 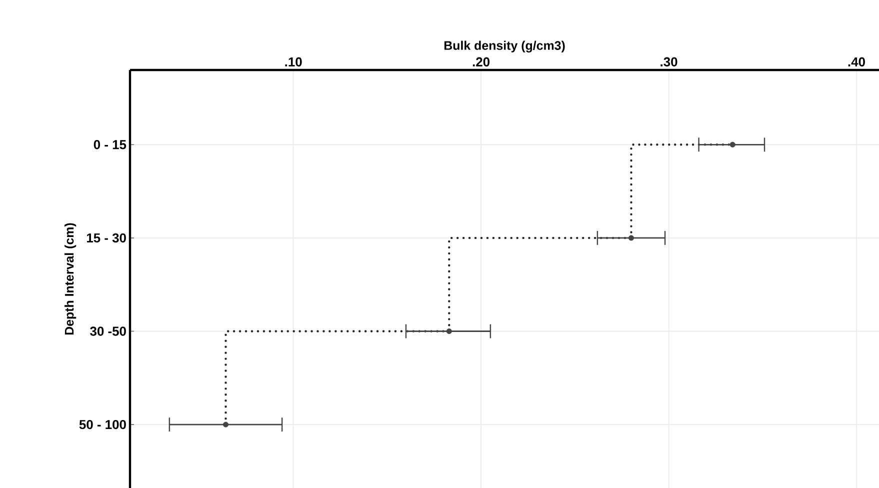 I want to click on x-tick-label: .10, so click(x=293, y=61).